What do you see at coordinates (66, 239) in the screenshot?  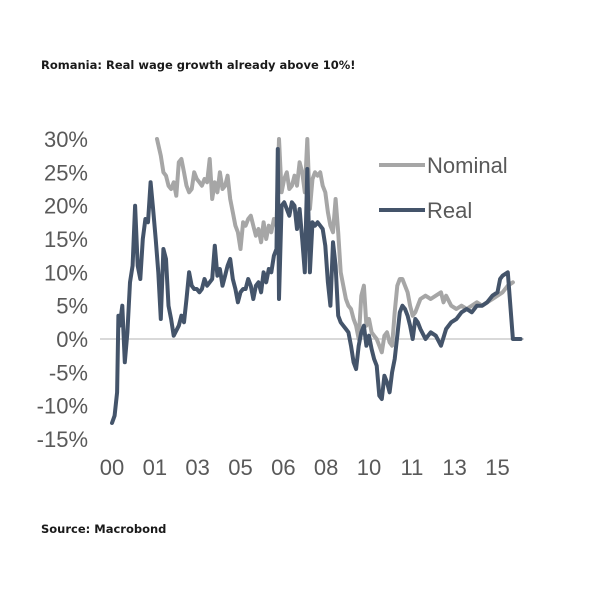 I see `y-tick-label: 15%` at bounding box center [66, 239].